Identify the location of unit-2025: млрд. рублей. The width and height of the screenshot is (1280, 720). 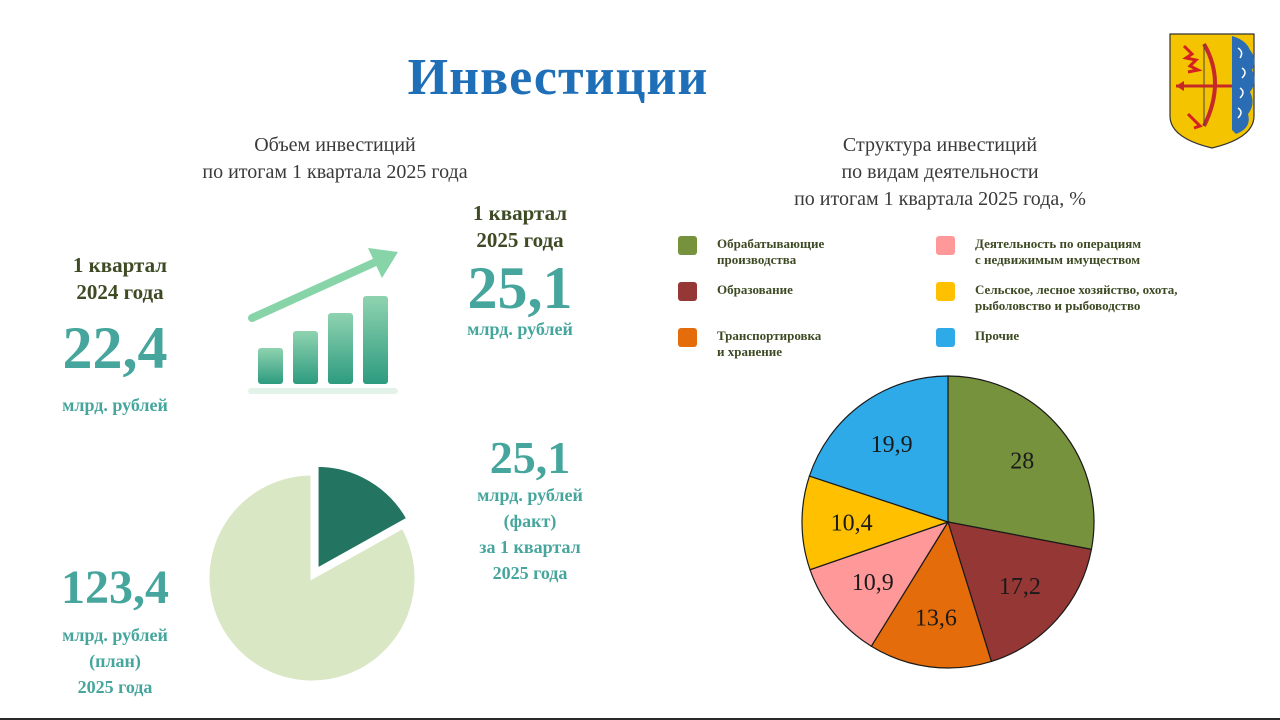
(520, 329).